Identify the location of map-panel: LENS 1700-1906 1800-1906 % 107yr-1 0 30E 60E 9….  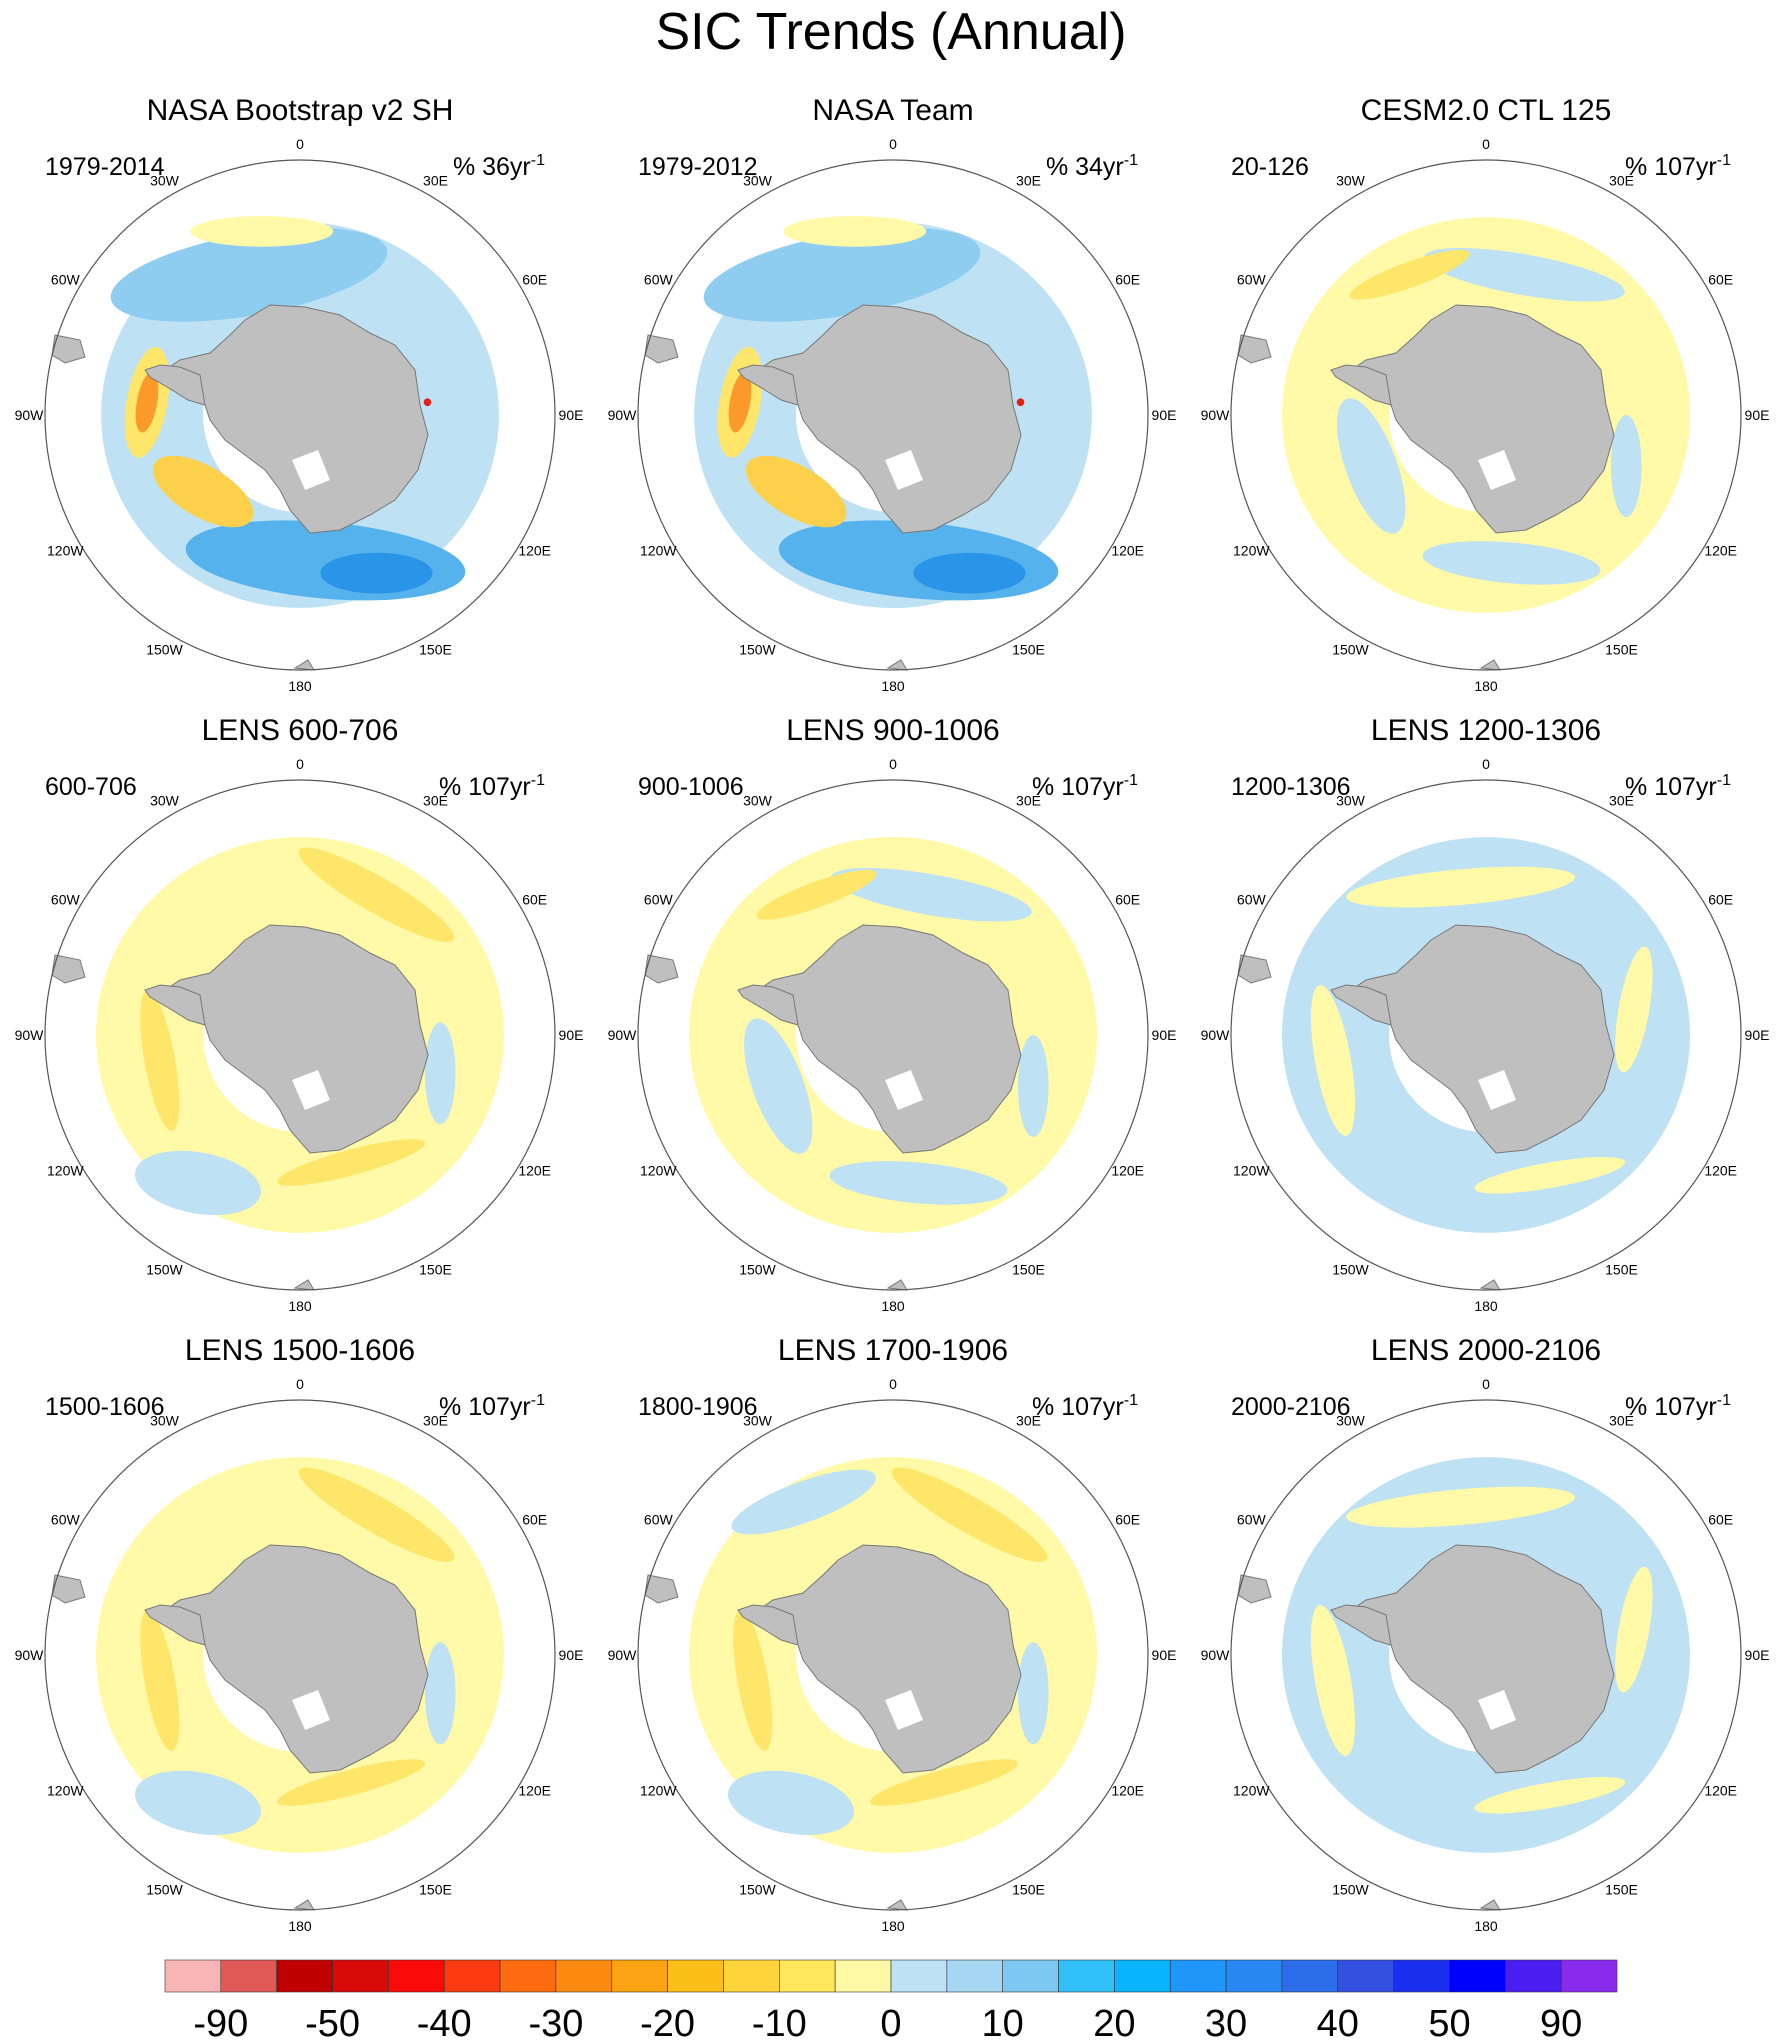
(892, 1634).